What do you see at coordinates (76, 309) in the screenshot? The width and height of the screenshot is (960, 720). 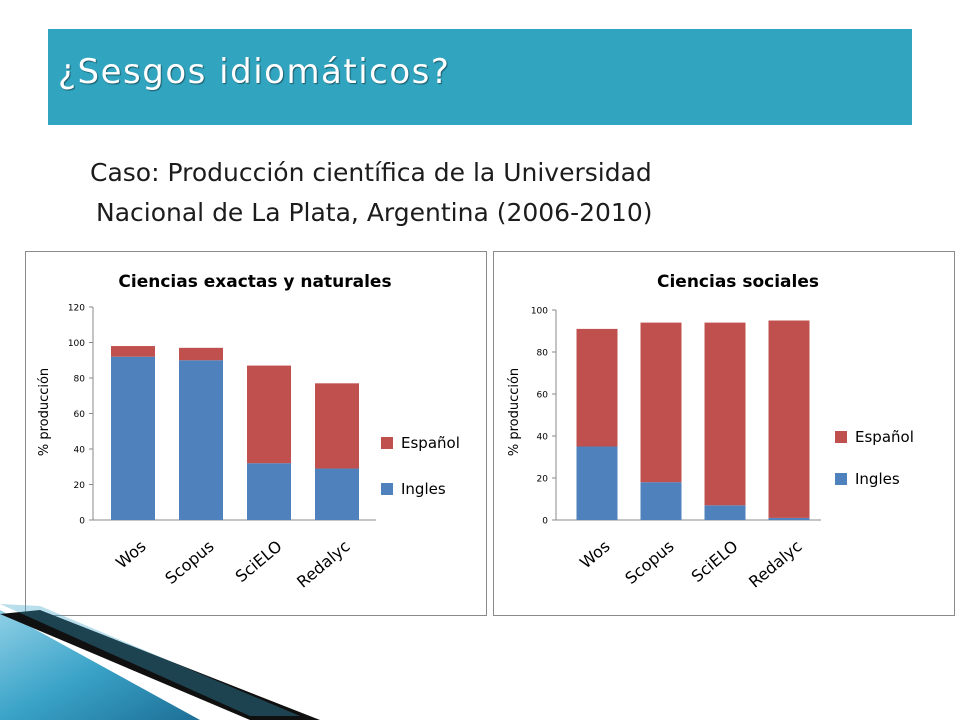 I see `y-tick-label: 120` at bounding box center [76, 309].